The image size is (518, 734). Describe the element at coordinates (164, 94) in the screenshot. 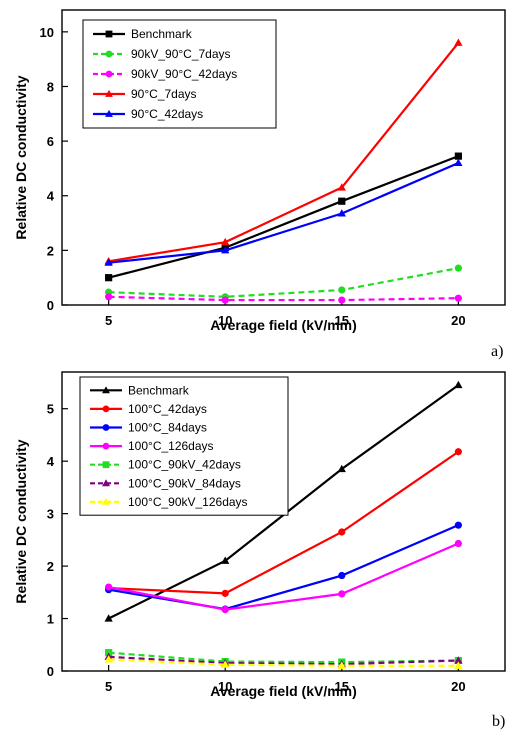

I see `legend-label: 90°C_7days` at that location.